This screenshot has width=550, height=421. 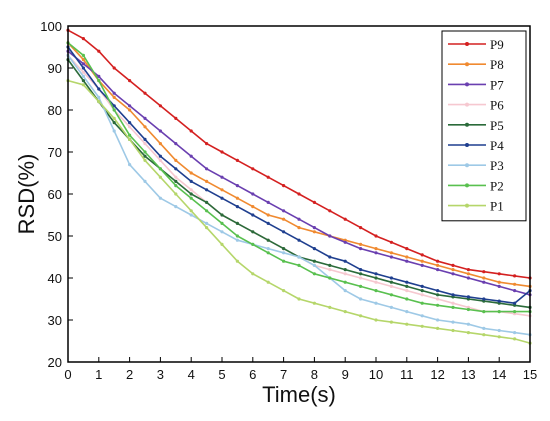 What do you see at coordinates (530, 374) in the screenshot?
I see `x-tick-label: 15` at bounding box center [530, 374].